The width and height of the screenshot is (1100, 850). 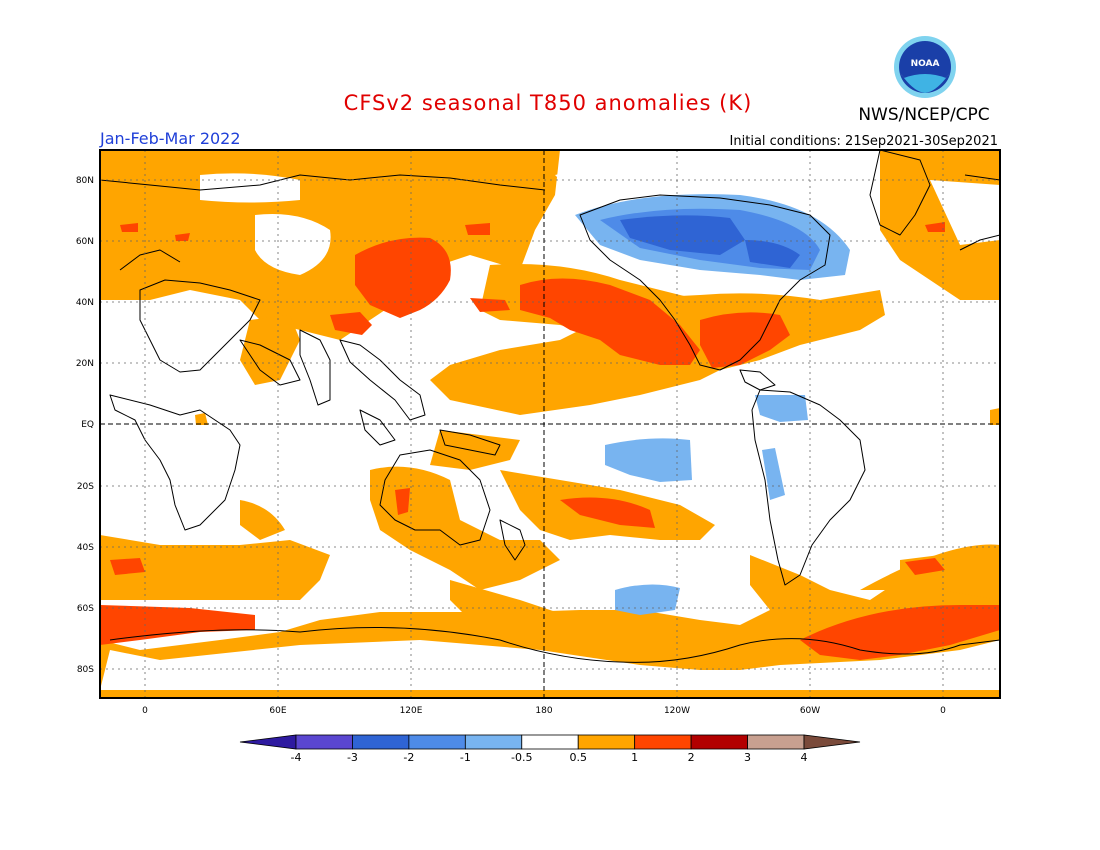 I want to click on lon-label: 180, so click(x=543, y=711).